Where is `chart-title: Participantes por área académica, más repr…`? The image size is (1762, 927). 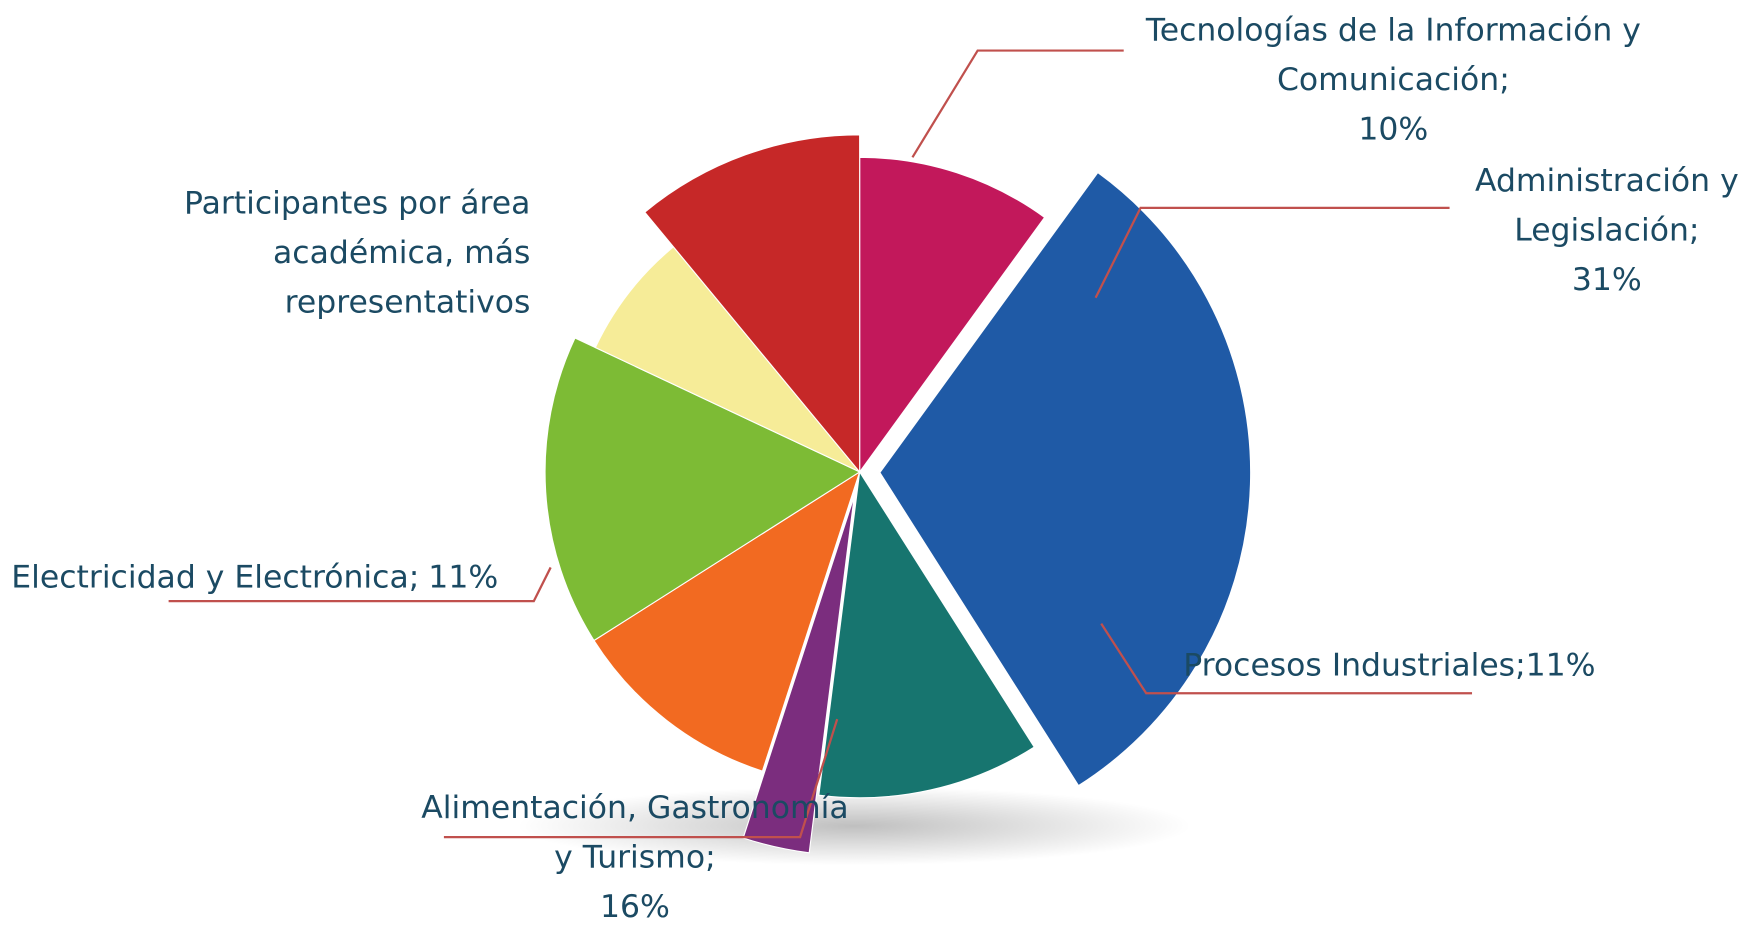 chart-title: Participantes por área académica, más repr… is located at coordinates (357, 253).